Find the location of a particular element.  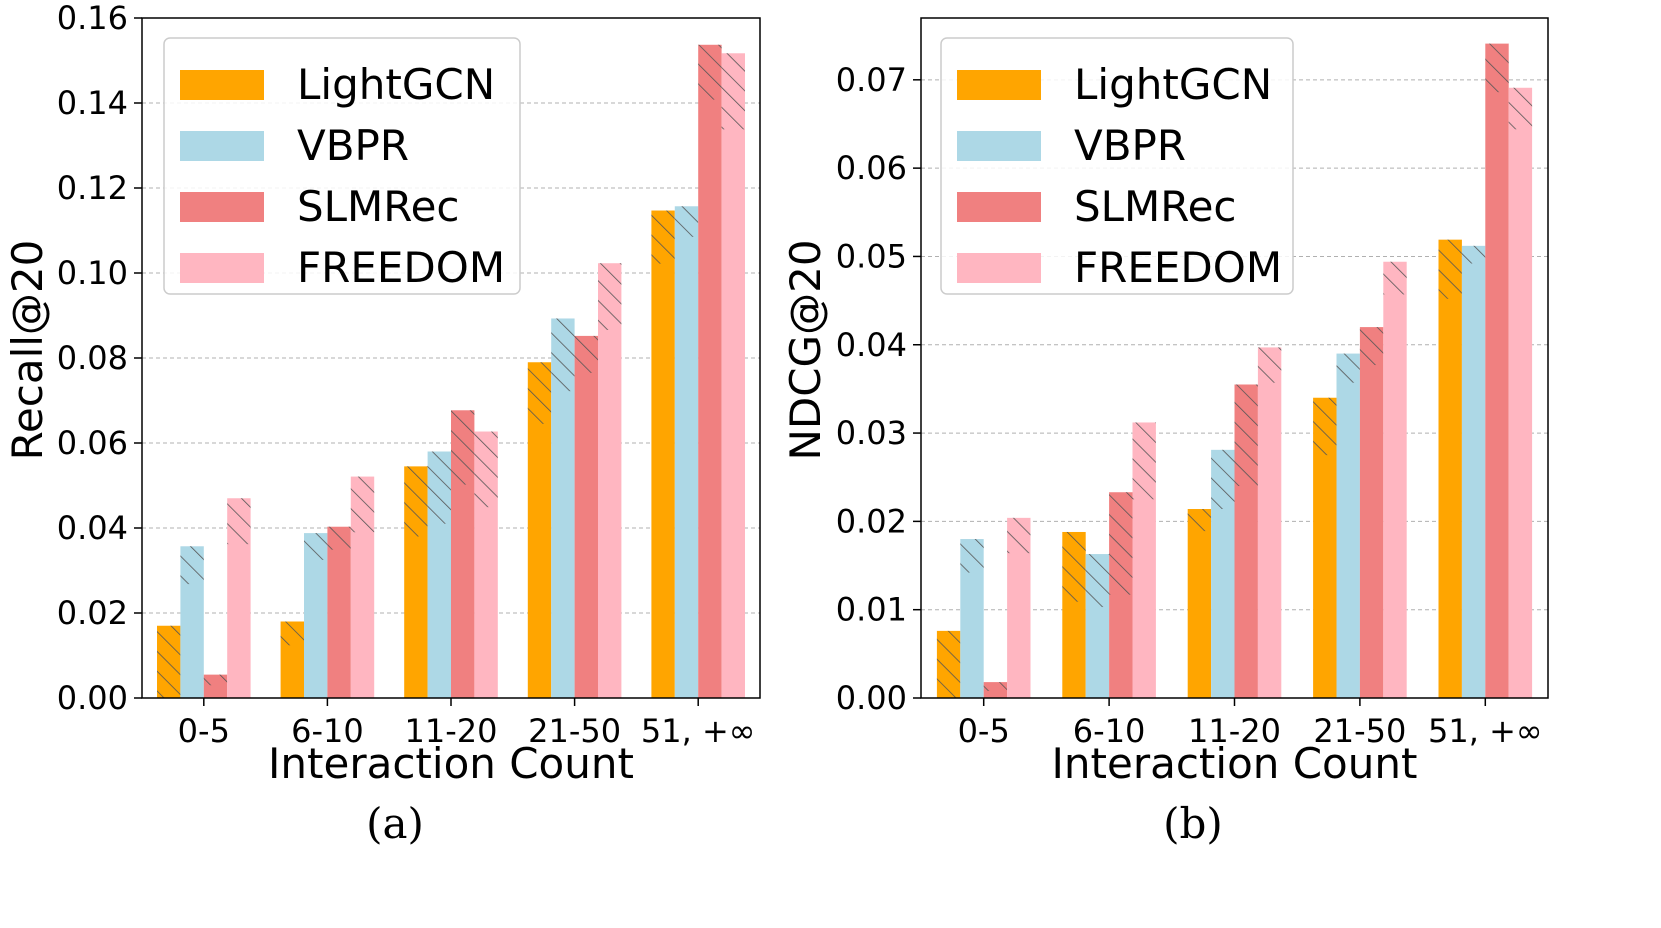

legend-label-slmrec: SLMRec is located at coordinates (1155, 206).